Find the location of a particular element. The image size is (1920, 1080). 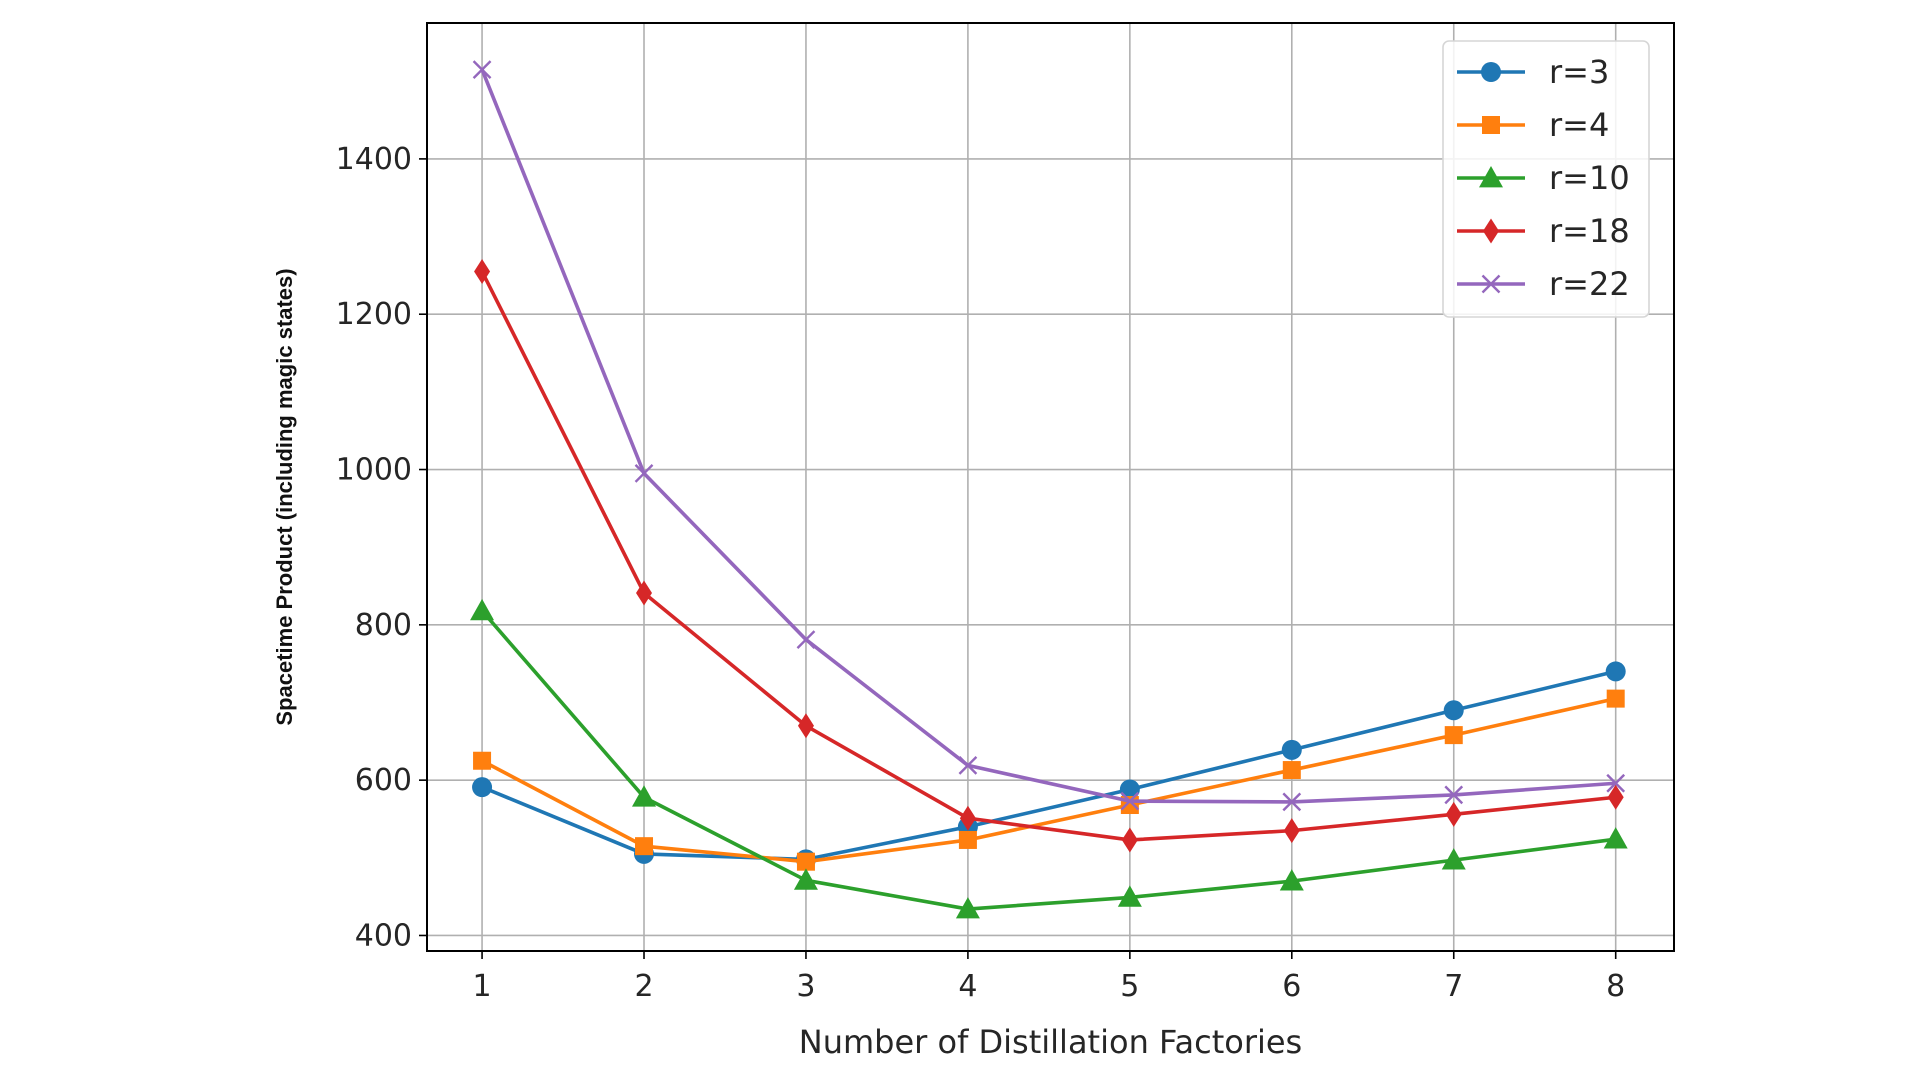

x-tick-label: 3 is located at coordinates (805, 986).